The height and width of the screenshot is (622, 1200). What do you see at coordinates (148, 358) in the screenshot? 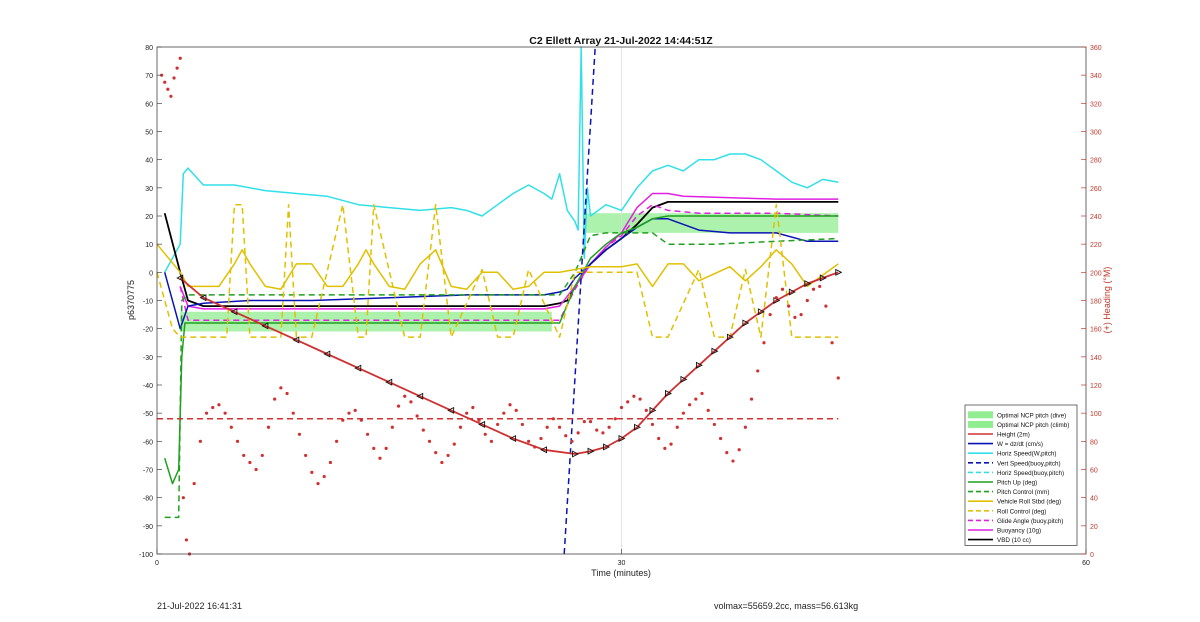
I see `left-tick-label: -30` at bounding box center [148, 358].